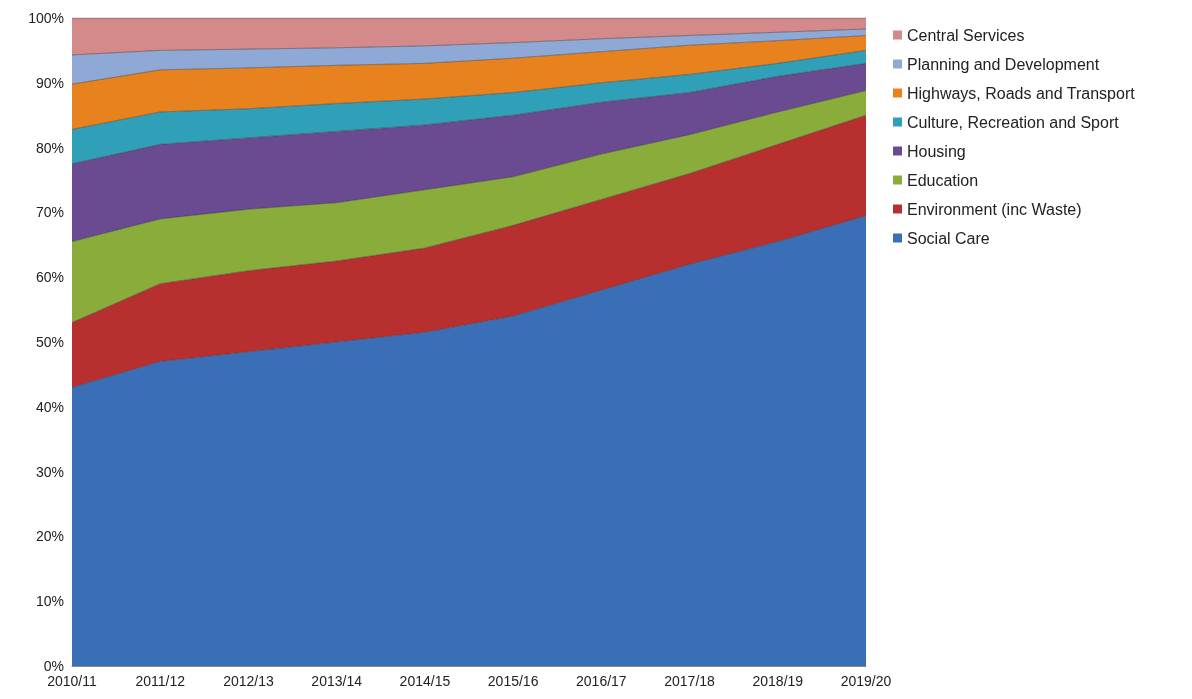 This screenshot has width=1192, height=699. I want to click on x-tick-label: 2019/20, so click(866, 681).